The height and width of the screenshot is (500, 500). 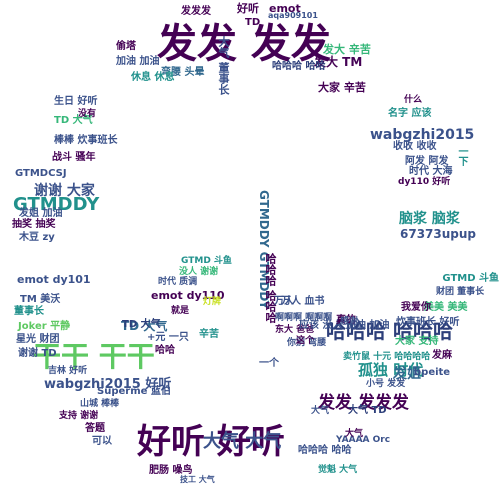 I want to click on cloud-word: 没人 谢谢, so click(x=199, y=272).